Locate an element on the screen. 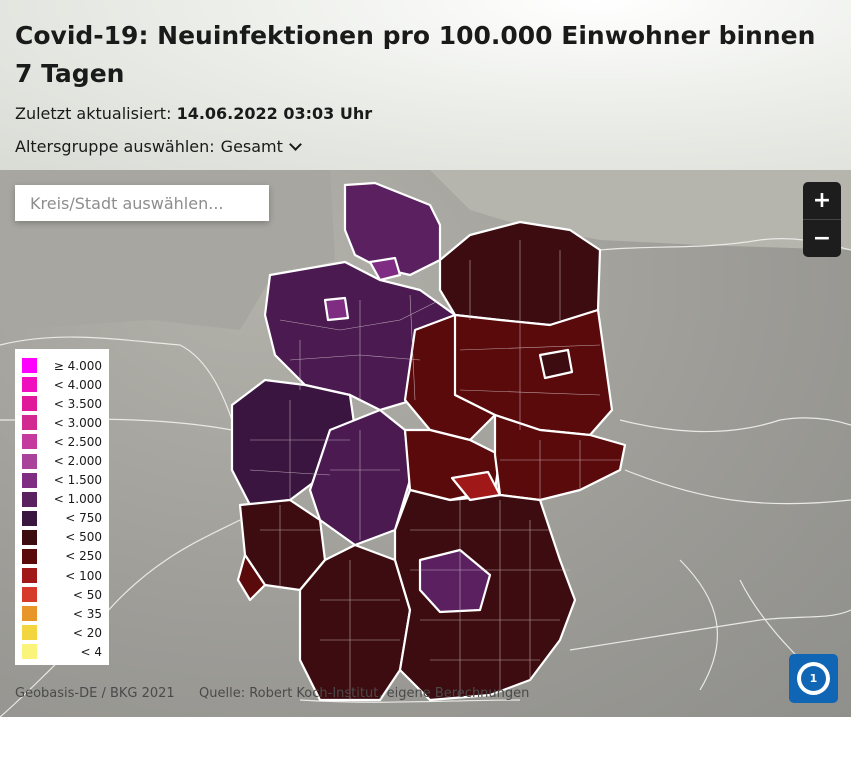 The image size is (851, 767). legend-label: < 2.000 is located at coordinates (77, 461).